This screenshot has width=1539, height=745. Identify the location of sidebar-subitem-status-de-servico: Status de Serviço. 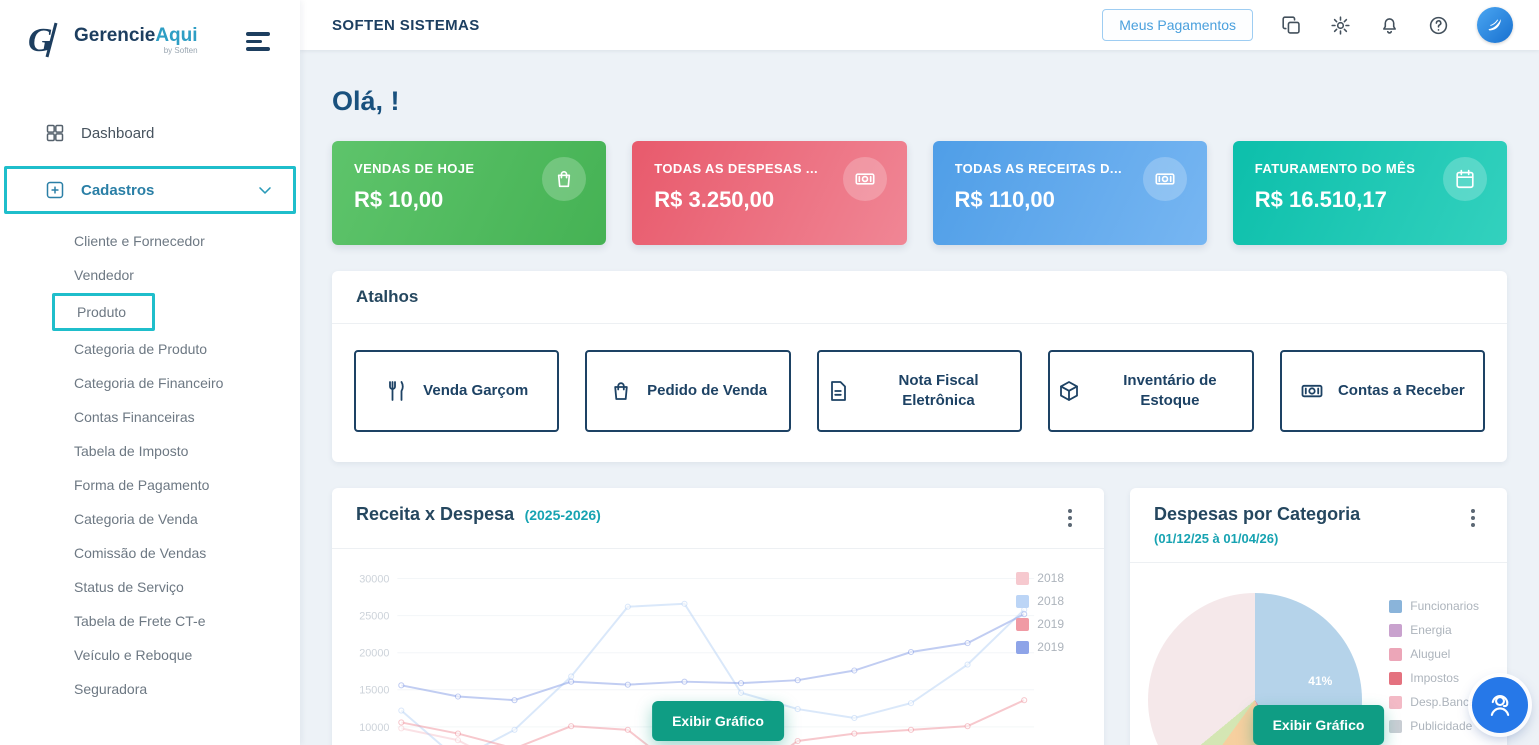
(150, 587).